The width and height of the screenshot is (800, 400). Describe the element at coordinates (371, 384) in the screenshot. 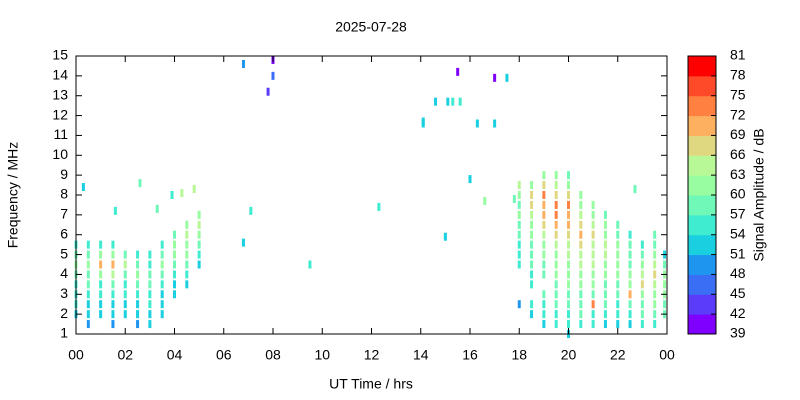

I see `x-axis-label: UT Time / hrs` at that location.